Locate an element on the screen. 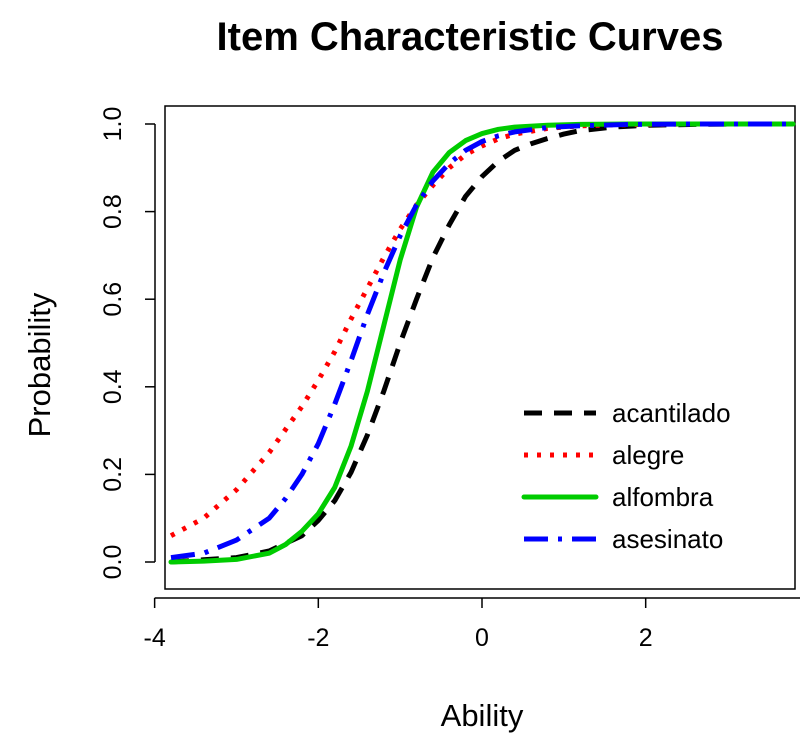  y-tick-label: 0.2 is located at coordinates (113, 474).